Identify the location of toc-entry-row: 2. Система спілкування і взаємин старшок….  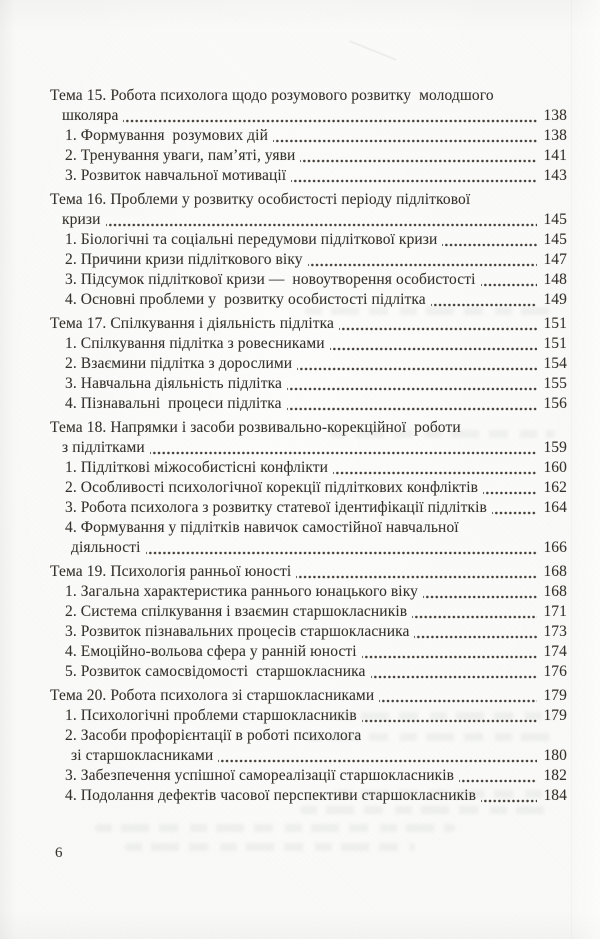
(308, 612).